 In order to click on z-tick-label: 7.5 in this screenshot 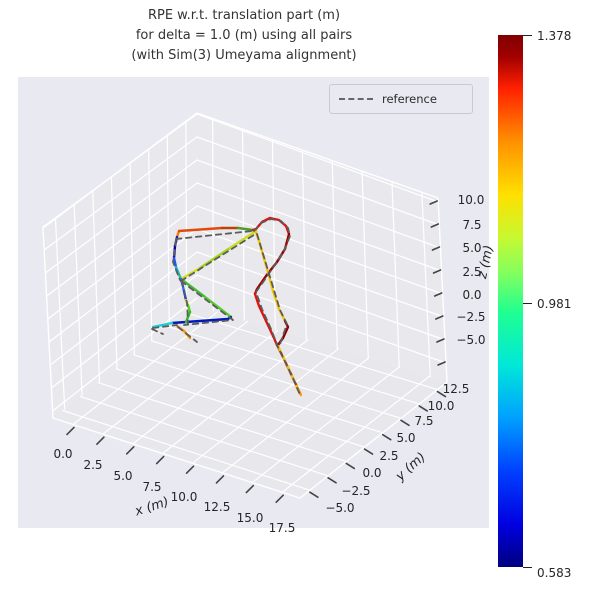, I will do `click(472, 225)`.